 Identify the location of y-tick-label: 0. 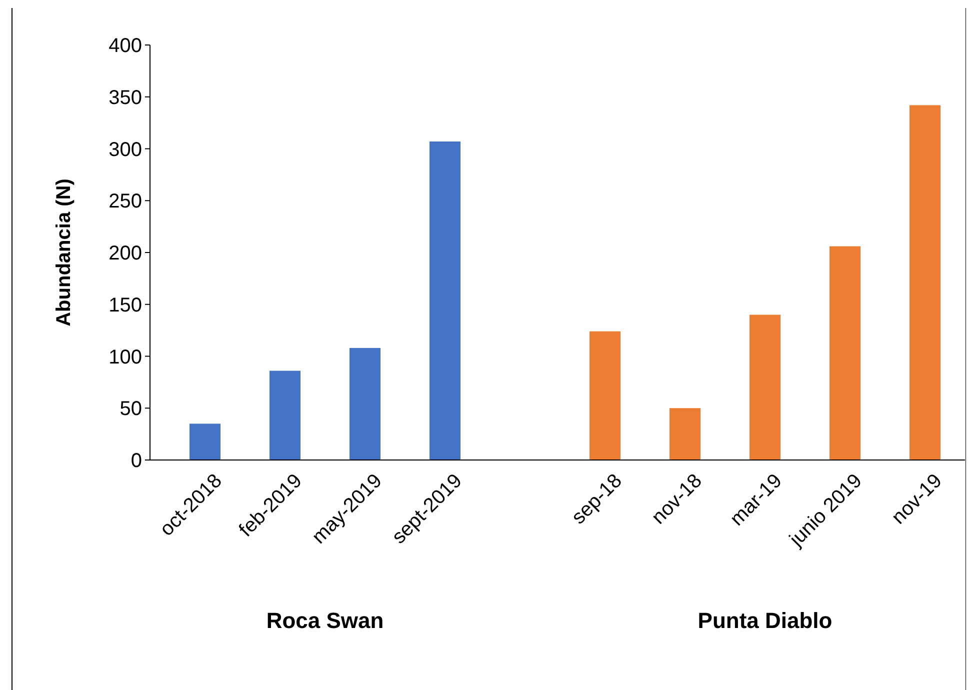
(136, 461).